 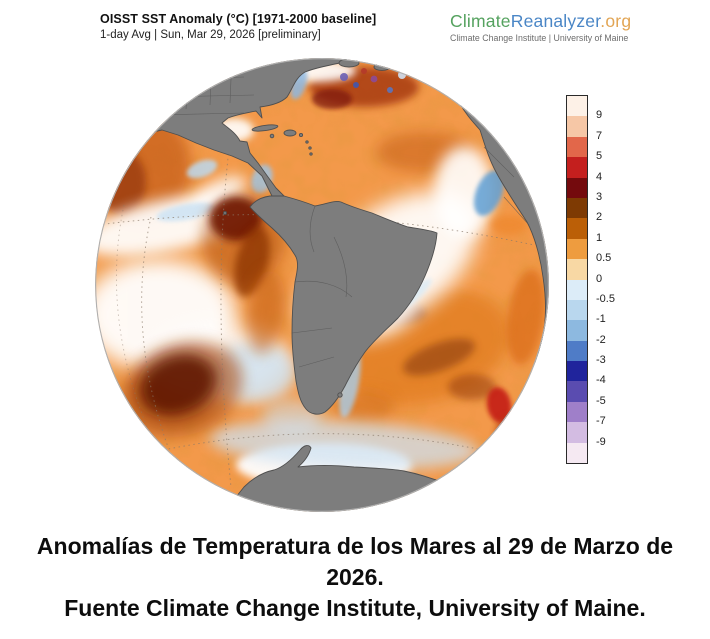 What do you see at coordinates (599, 237) in the screenshot?
I see `colorbar-tick-label: 1` at bounding box center [599, 237].